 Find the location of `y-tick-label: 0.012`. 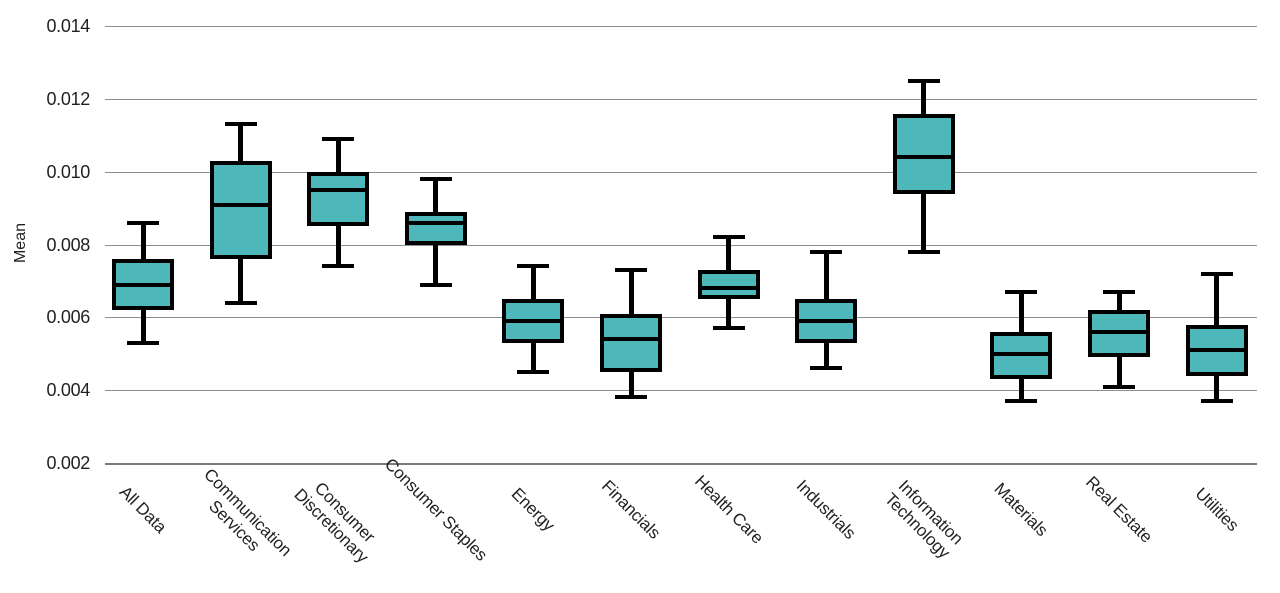

y-tick-label: 0.012 is located at coordinates (68, 99).